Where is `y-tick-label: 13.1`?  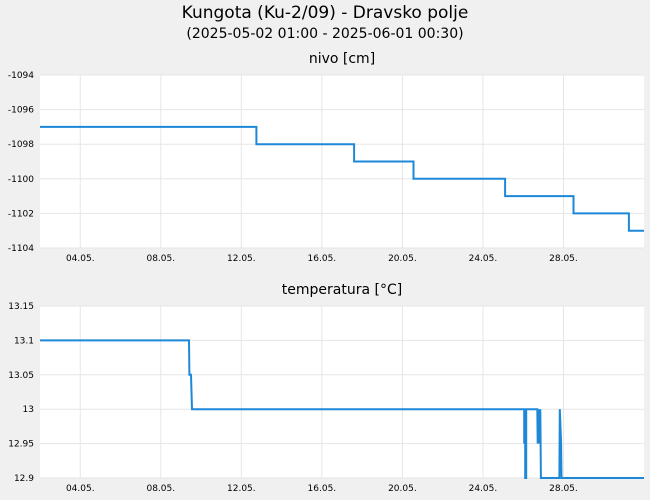 y-tick-label: 13.1 is located at coordinates (24, 341).